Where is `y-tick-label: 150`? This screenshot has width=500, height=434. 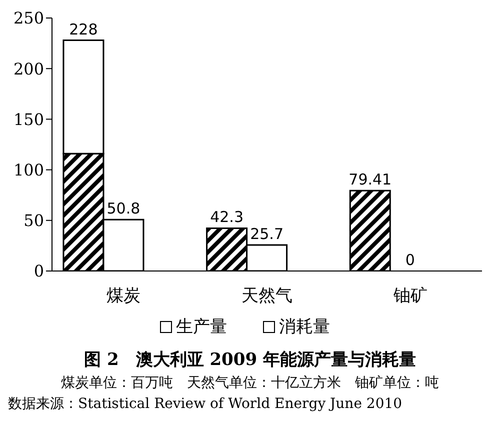
y-tick-label: 150 is located at coordinates (28, 119).